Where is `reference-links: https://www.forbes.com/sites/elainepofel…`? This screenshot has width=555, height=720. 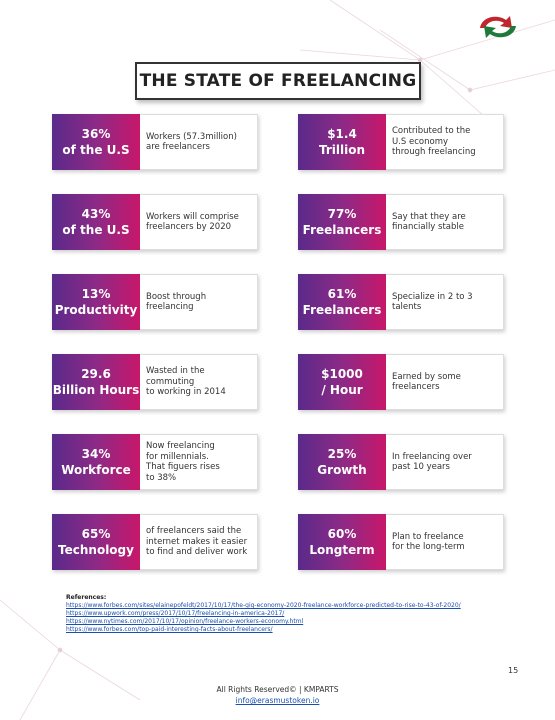
reference-links: https://www.forbes.com/sites/elainepofel… is located at coordinates (263, 618).